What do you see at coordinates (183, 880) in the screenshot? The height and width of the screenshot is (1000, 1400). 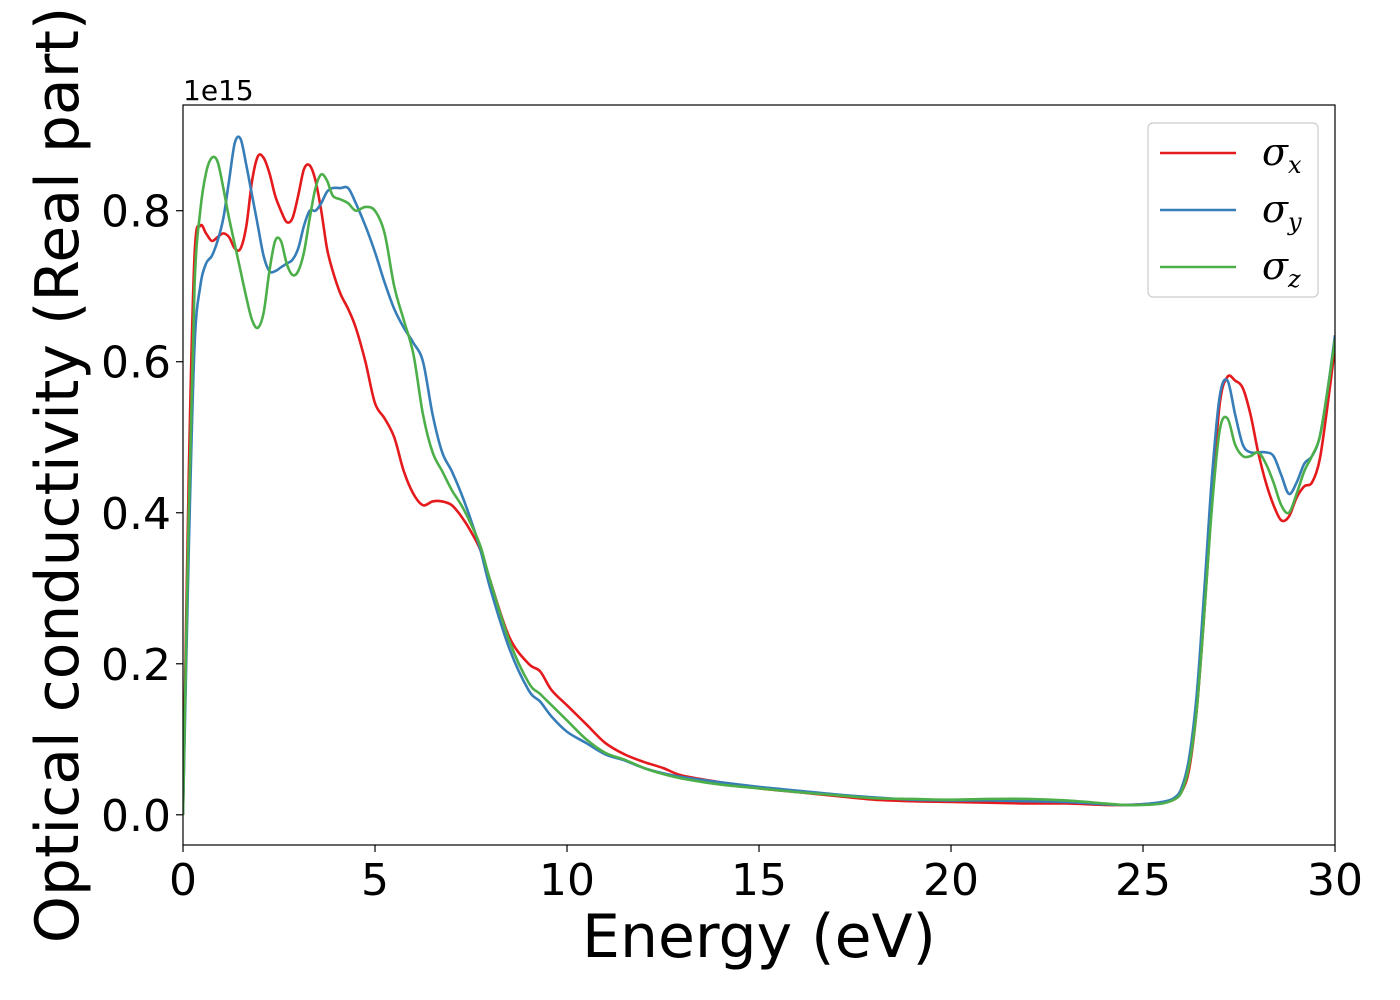 I see `x-tick-label: 0` at bounding box center [183, 880].